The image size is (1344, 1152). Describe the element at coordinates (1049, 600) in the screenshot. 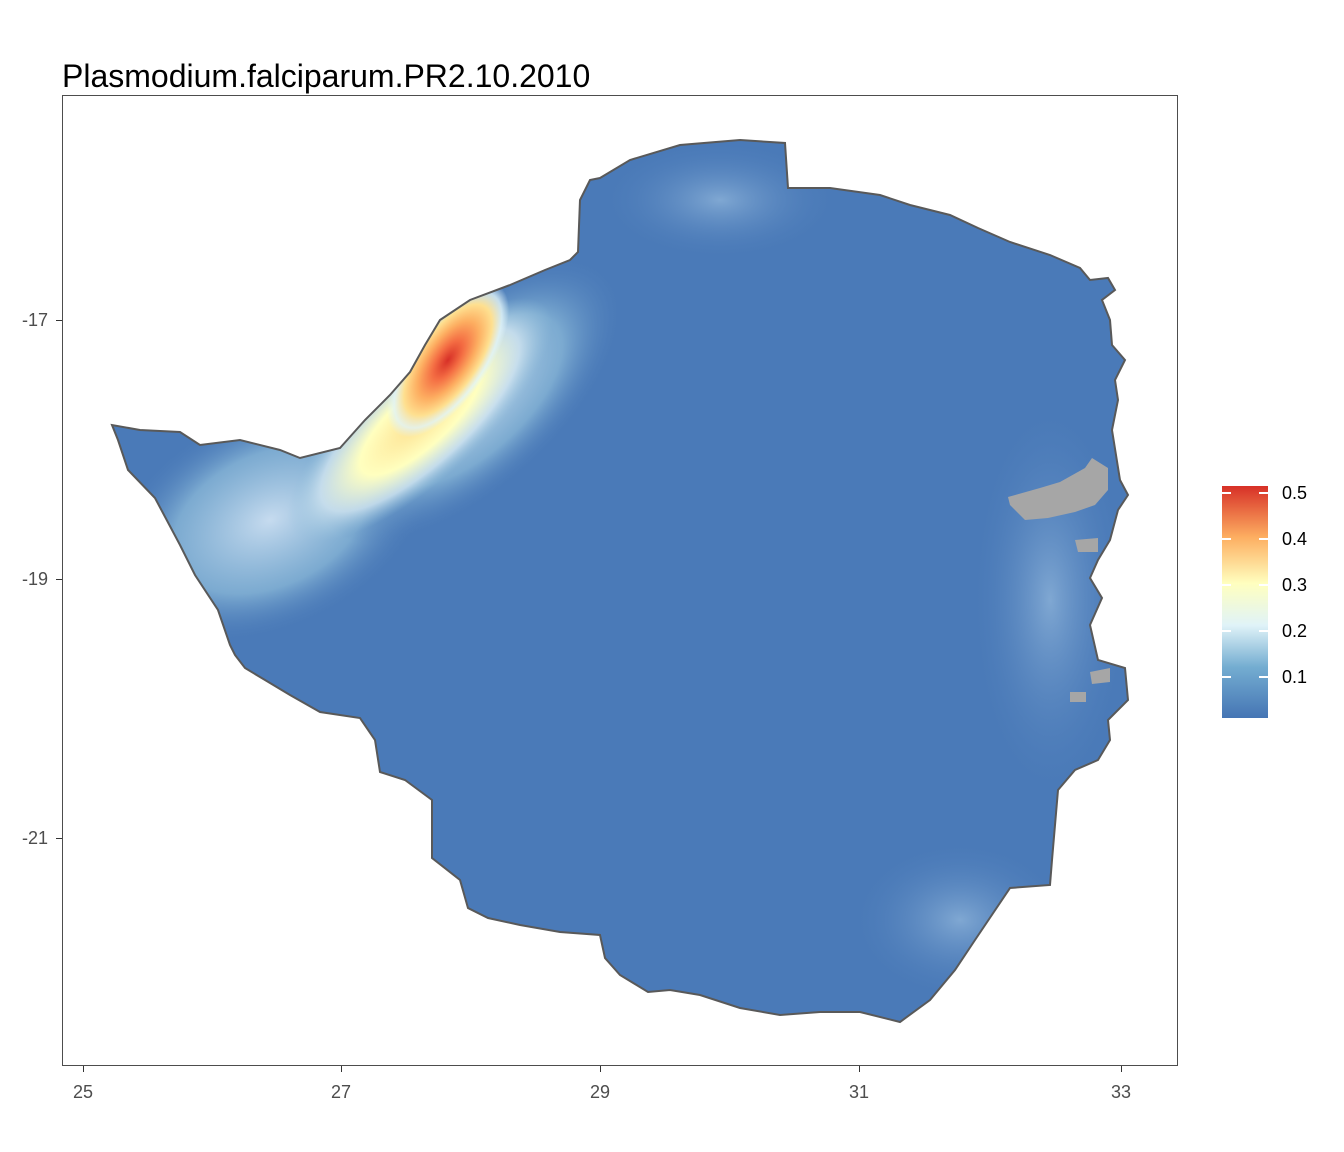

I see `east-light-zone` at that location.